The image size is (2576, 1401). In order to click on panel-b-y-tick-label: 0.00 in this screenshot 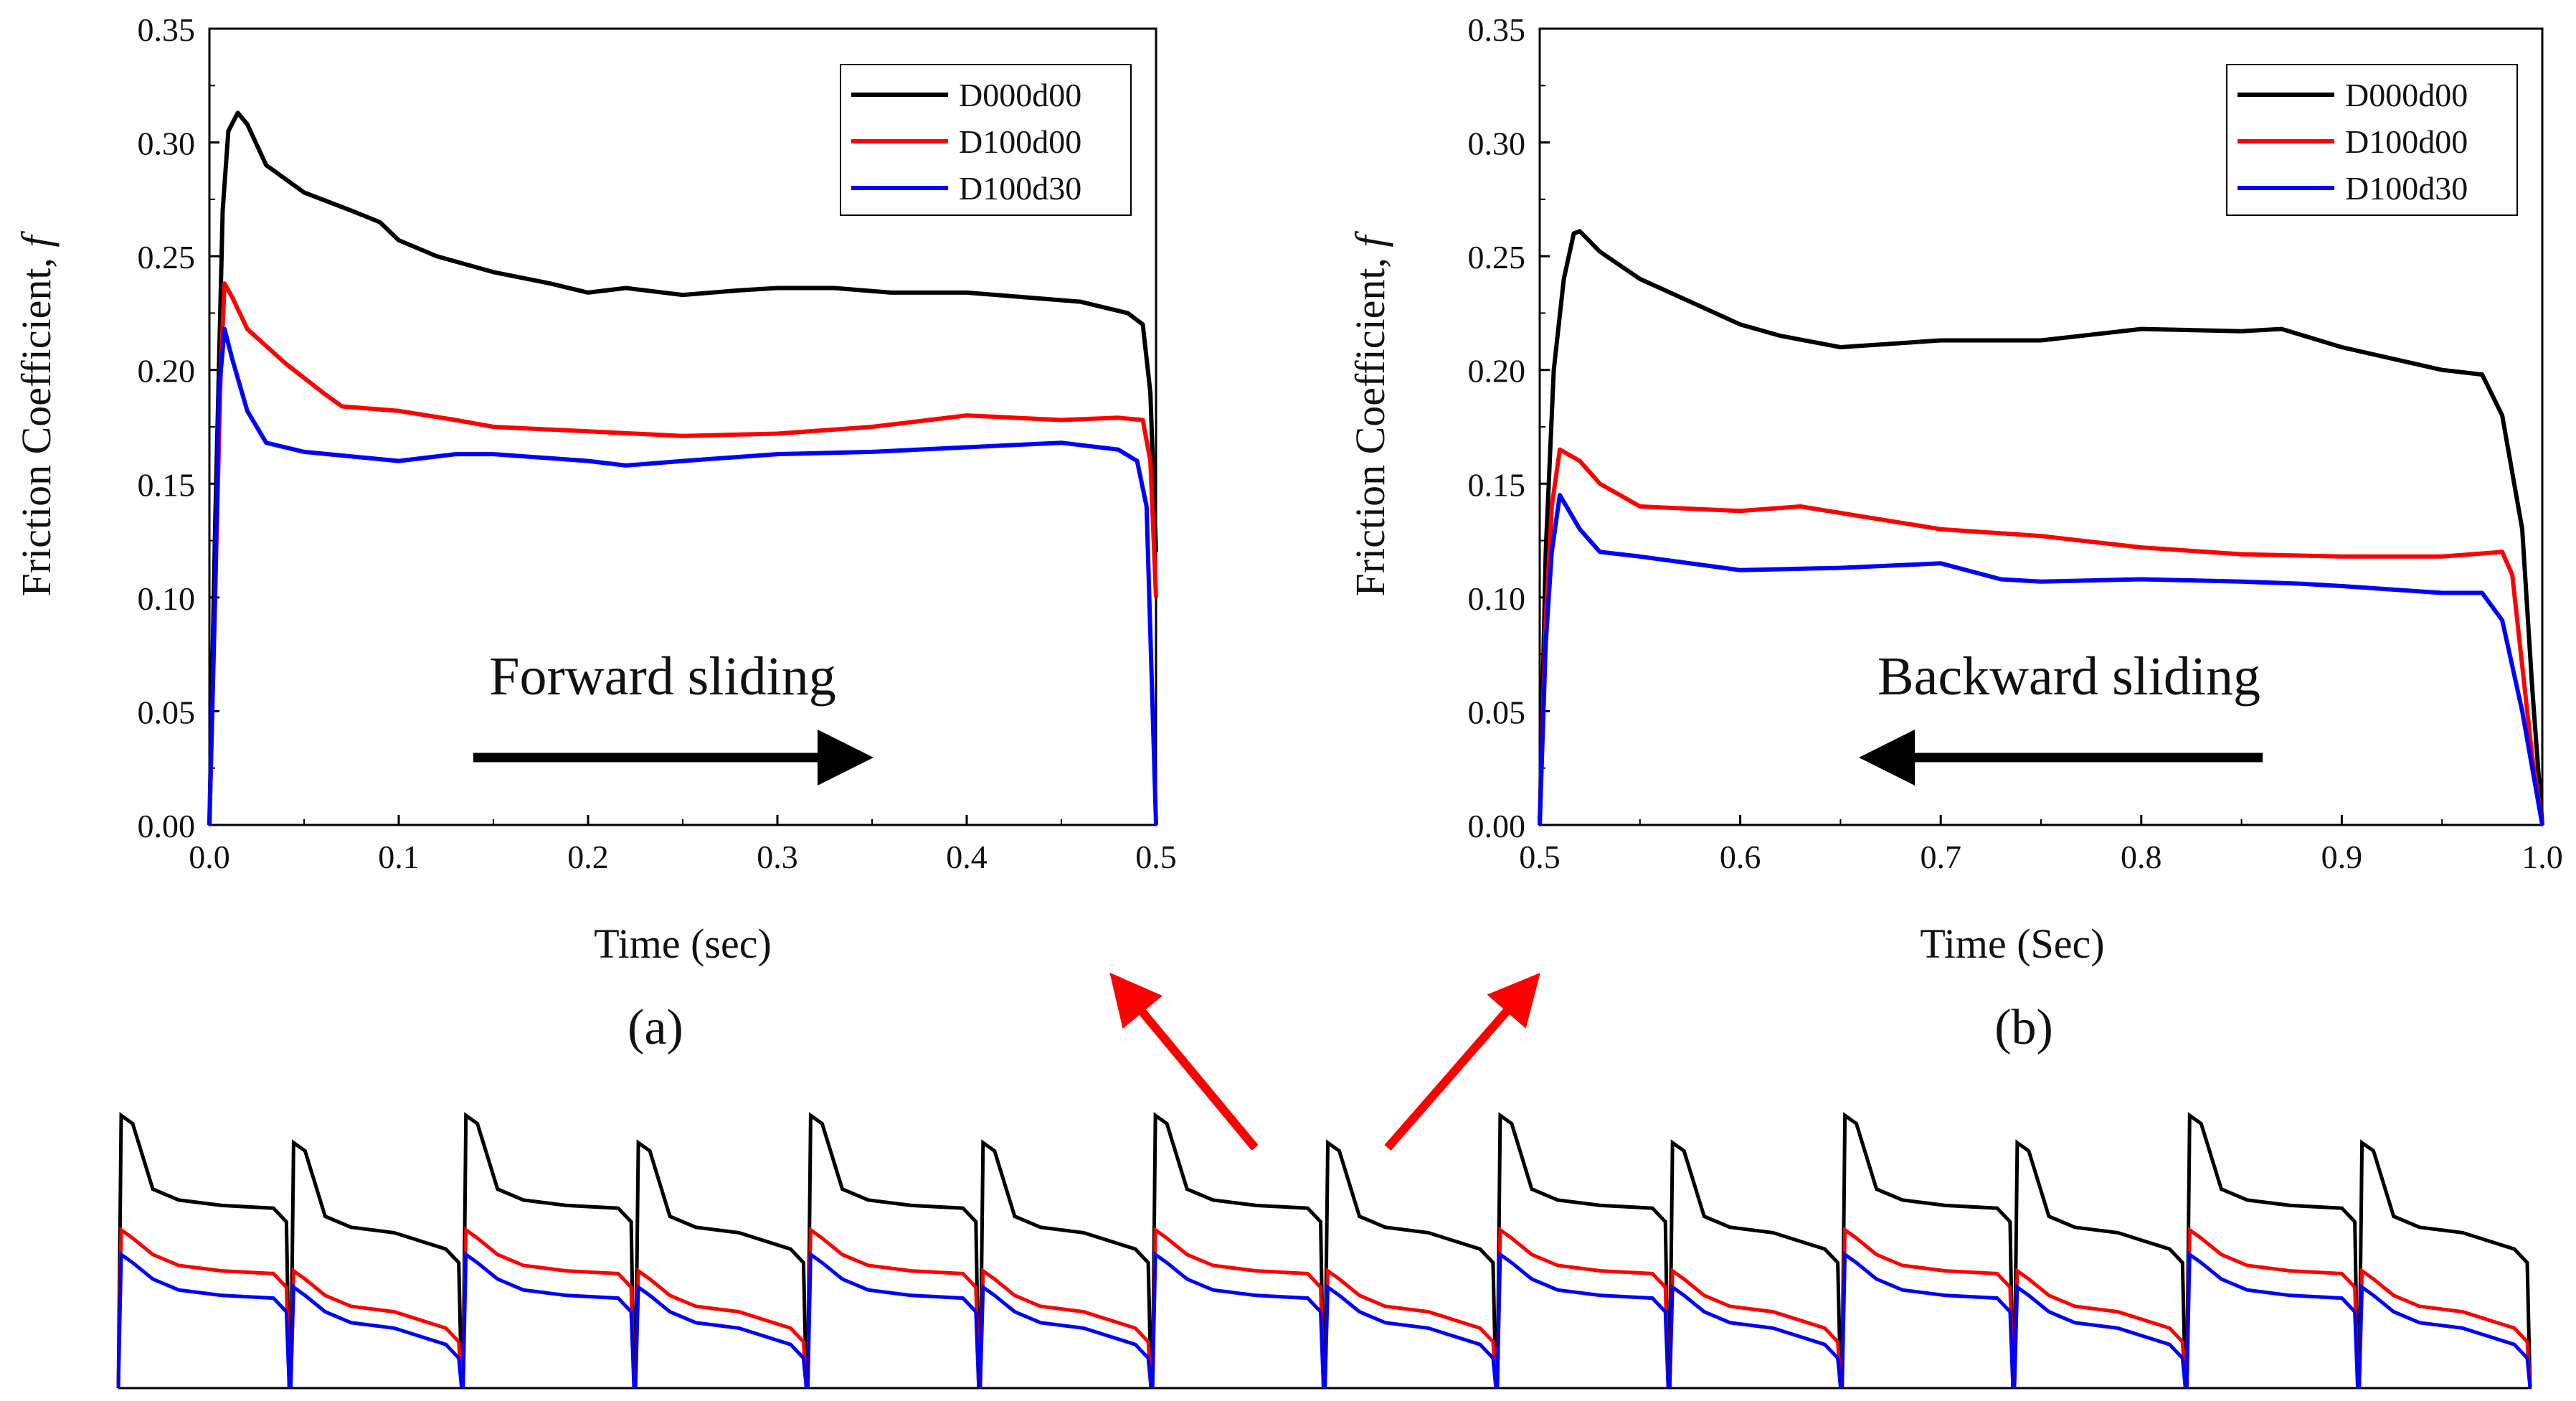, I will do `click(1497, 826)`.